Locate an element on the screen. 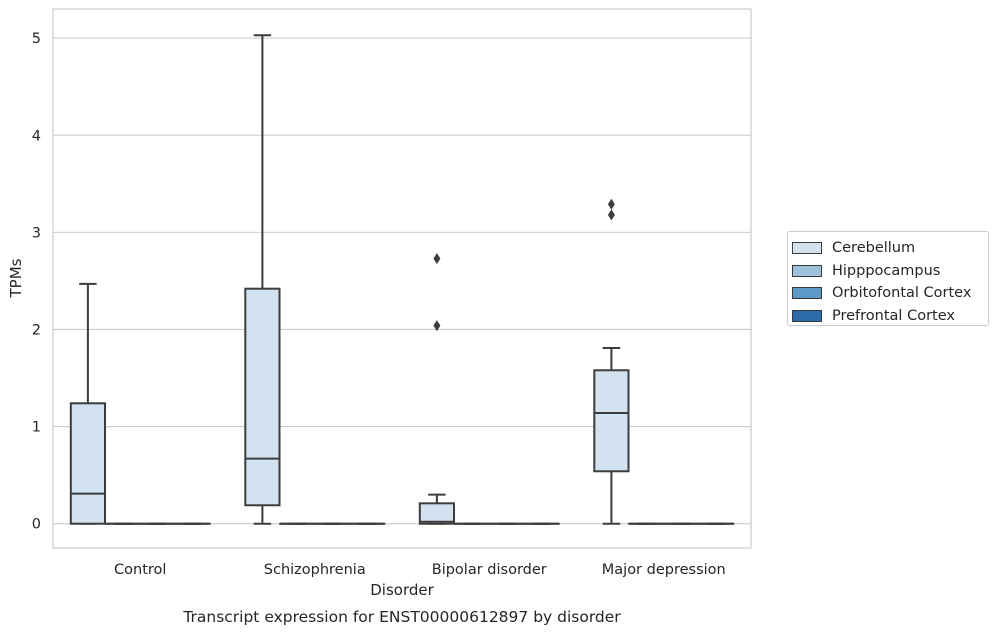  x-tick-label: Schizophrenia is located at coordinates (315, 570).